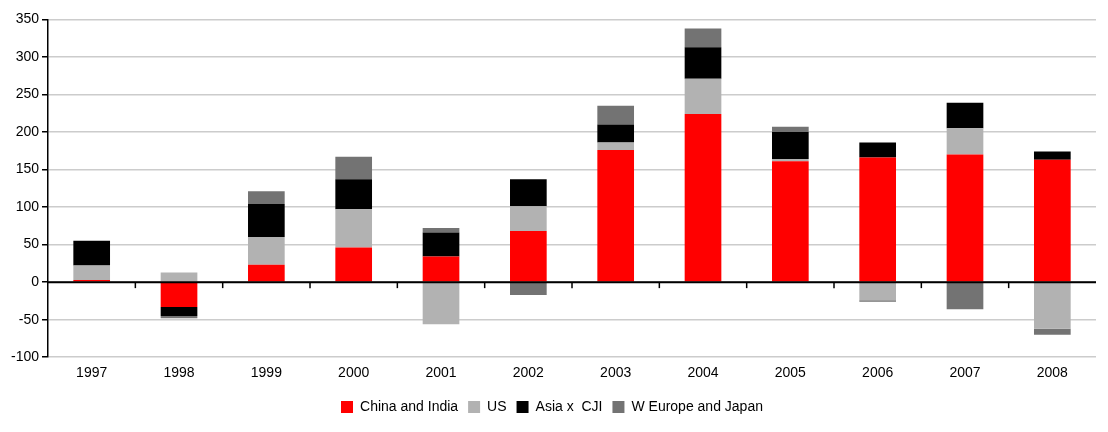  Describe the element at coordinates (790, 372) in the screenshot. I see `x-tick-label: 2005` at that location.